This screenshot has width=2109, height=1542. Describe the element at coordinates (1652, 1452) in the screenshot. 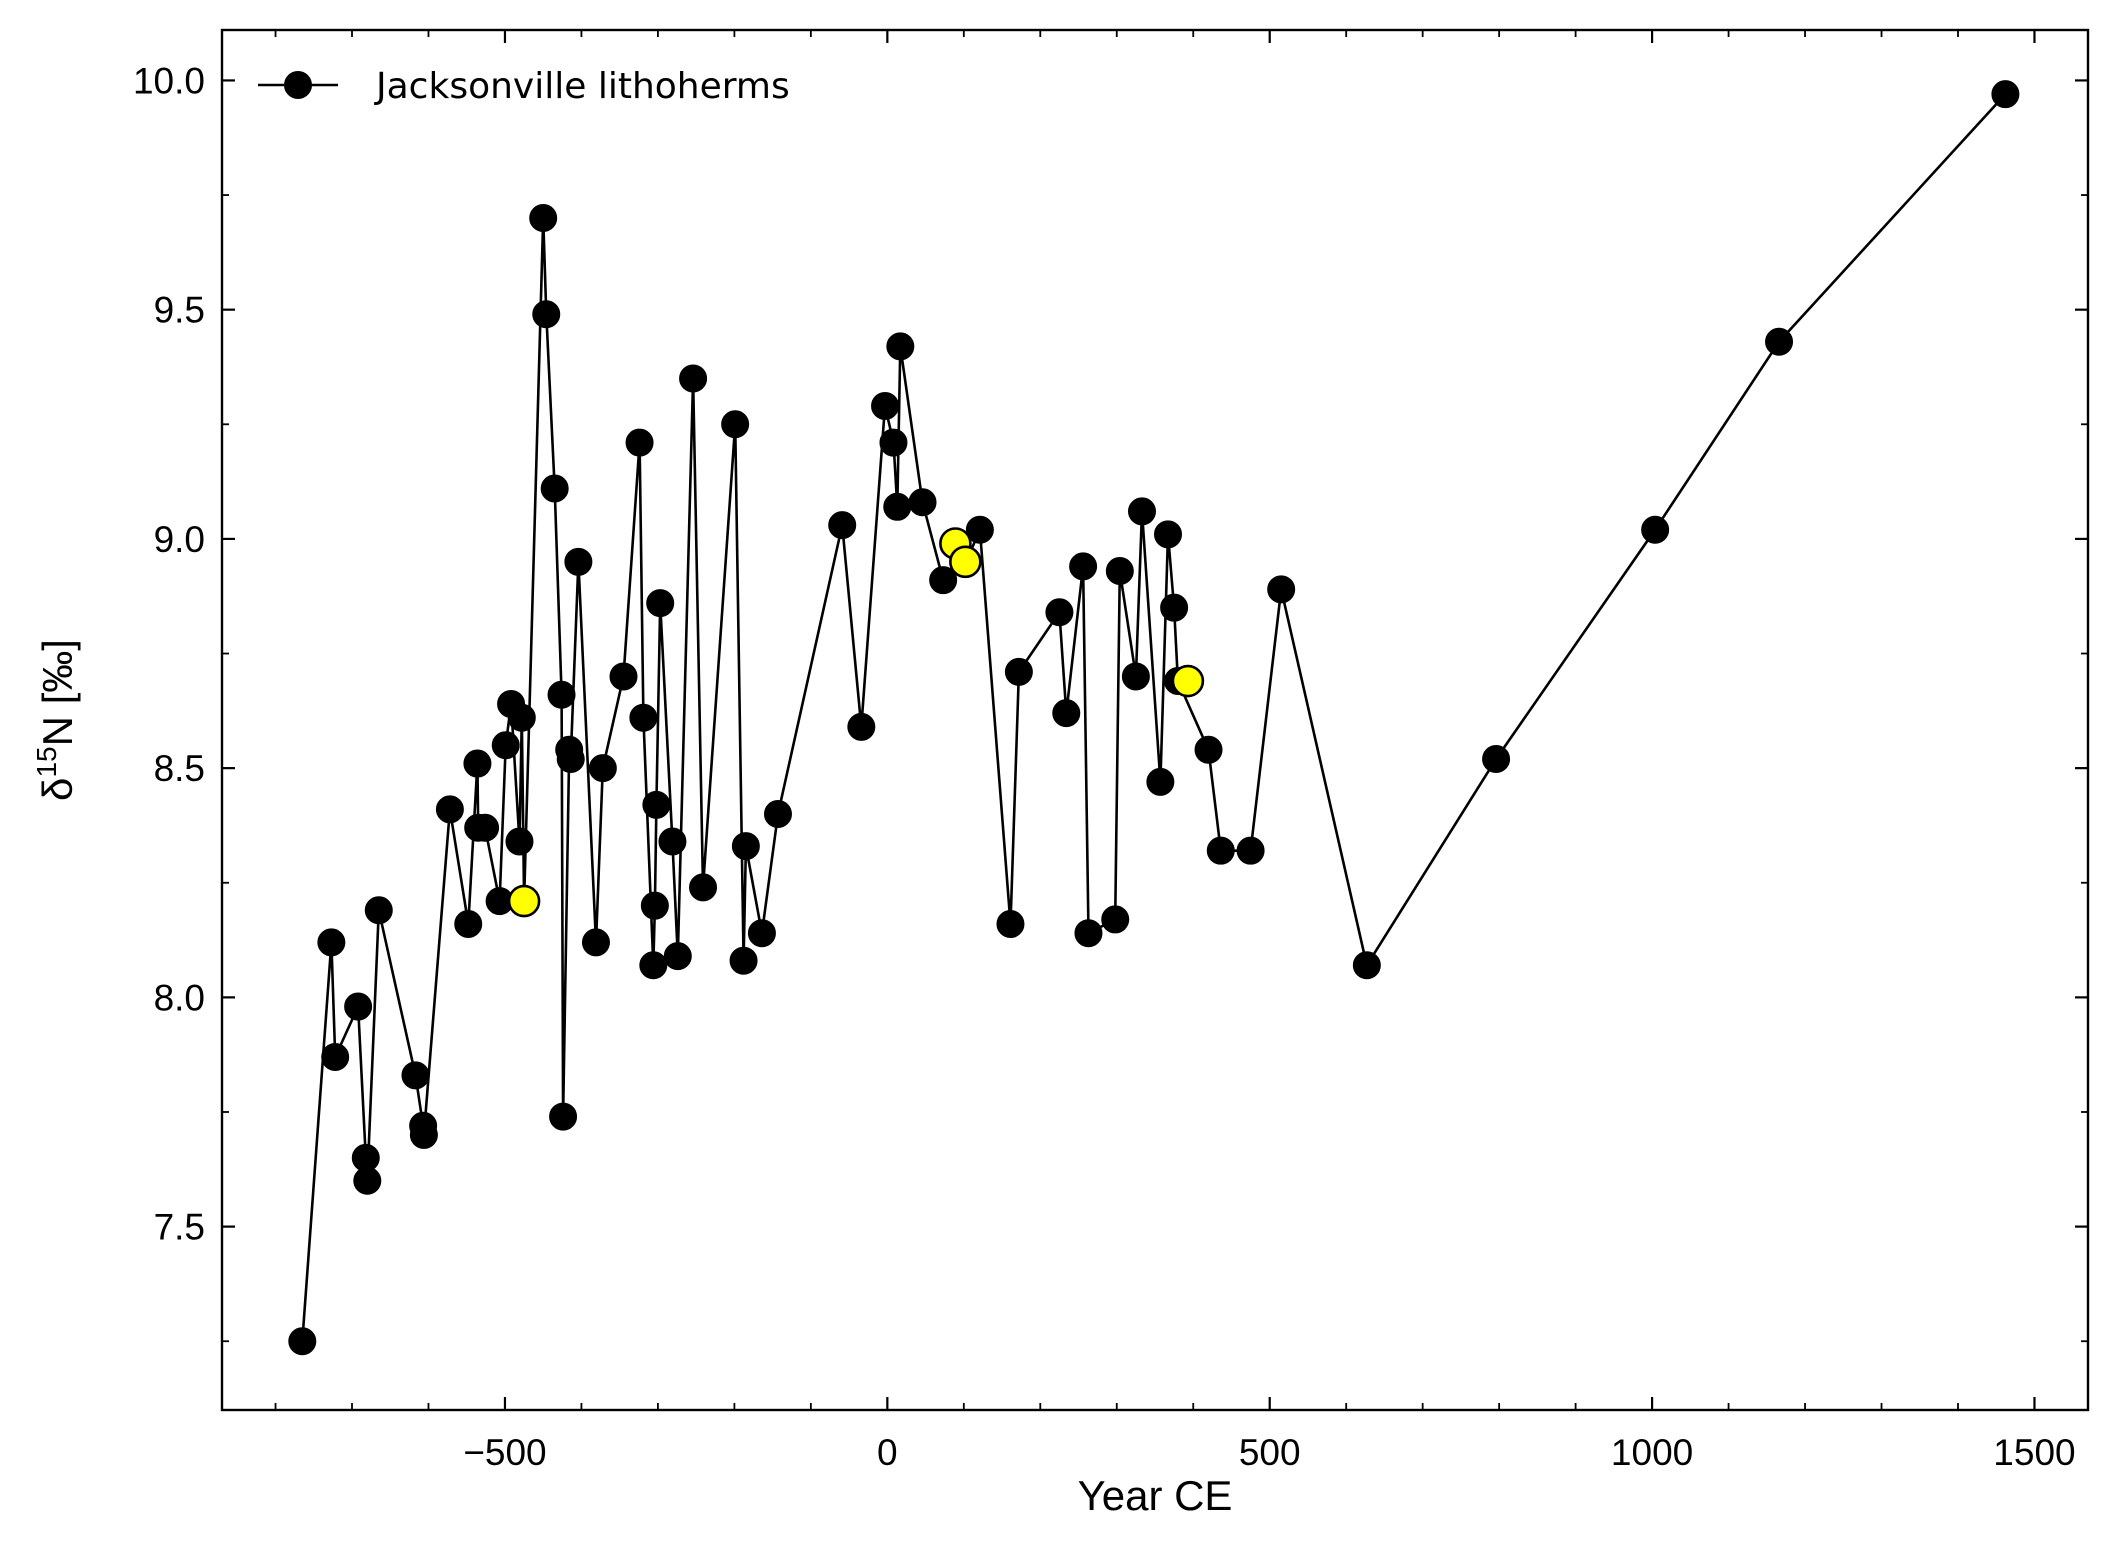

I see `x-tick-label: 1000` at that location.